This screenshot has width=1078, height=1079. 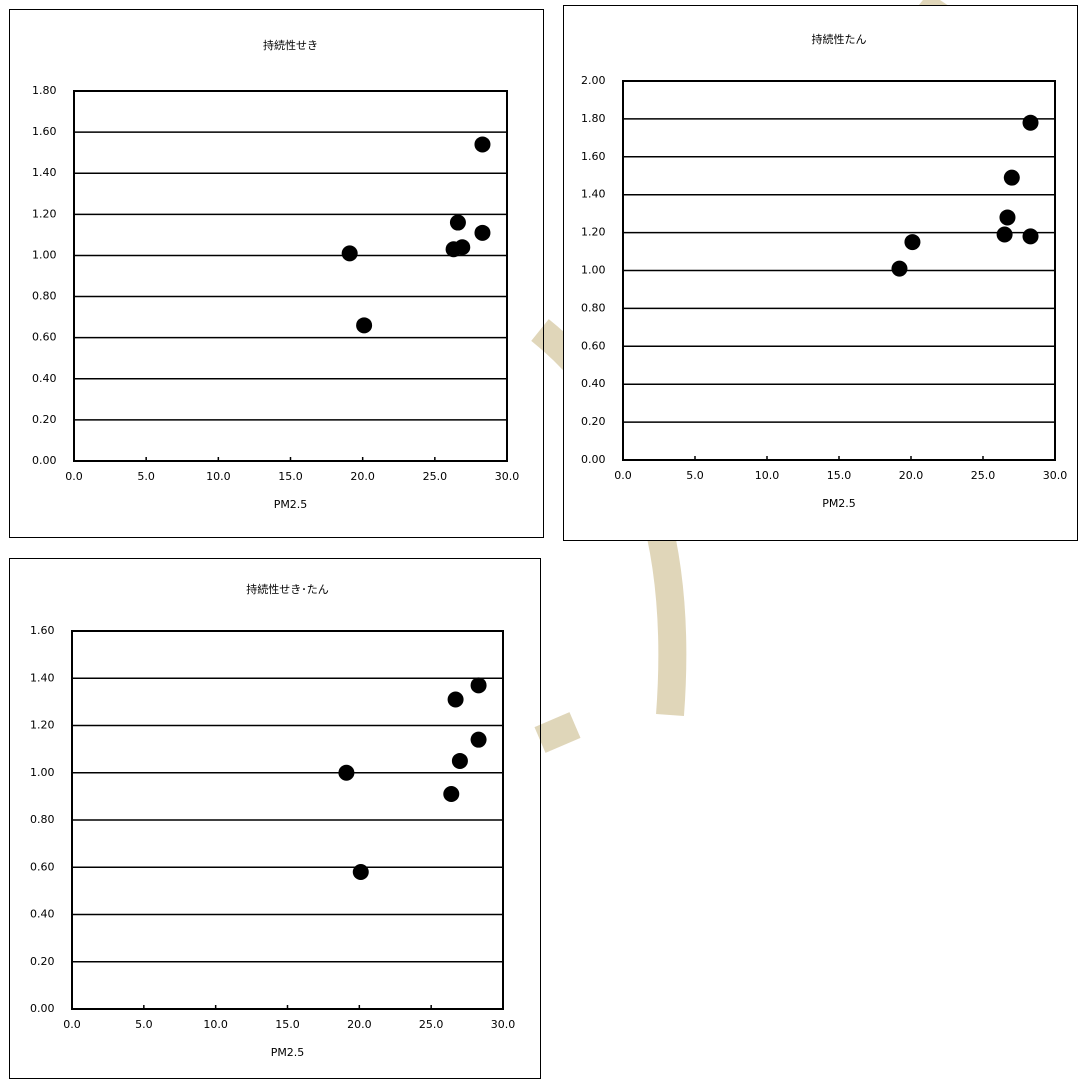 What do you see at coordinates (287, 589) in the screenshot?
I see `chart-title: 持続性せき･たん` at bounding box center [287, 589].